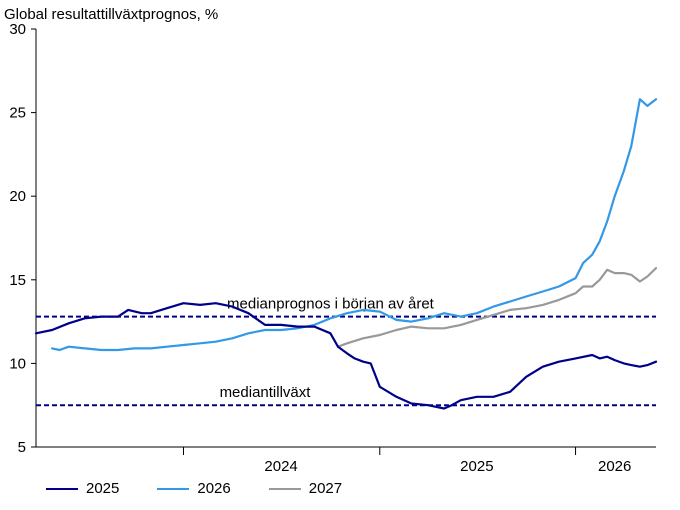 This screenshot has width=680, height=510. I want to click on reference-line-label-1: mediantillväxt, so click(266, 392).